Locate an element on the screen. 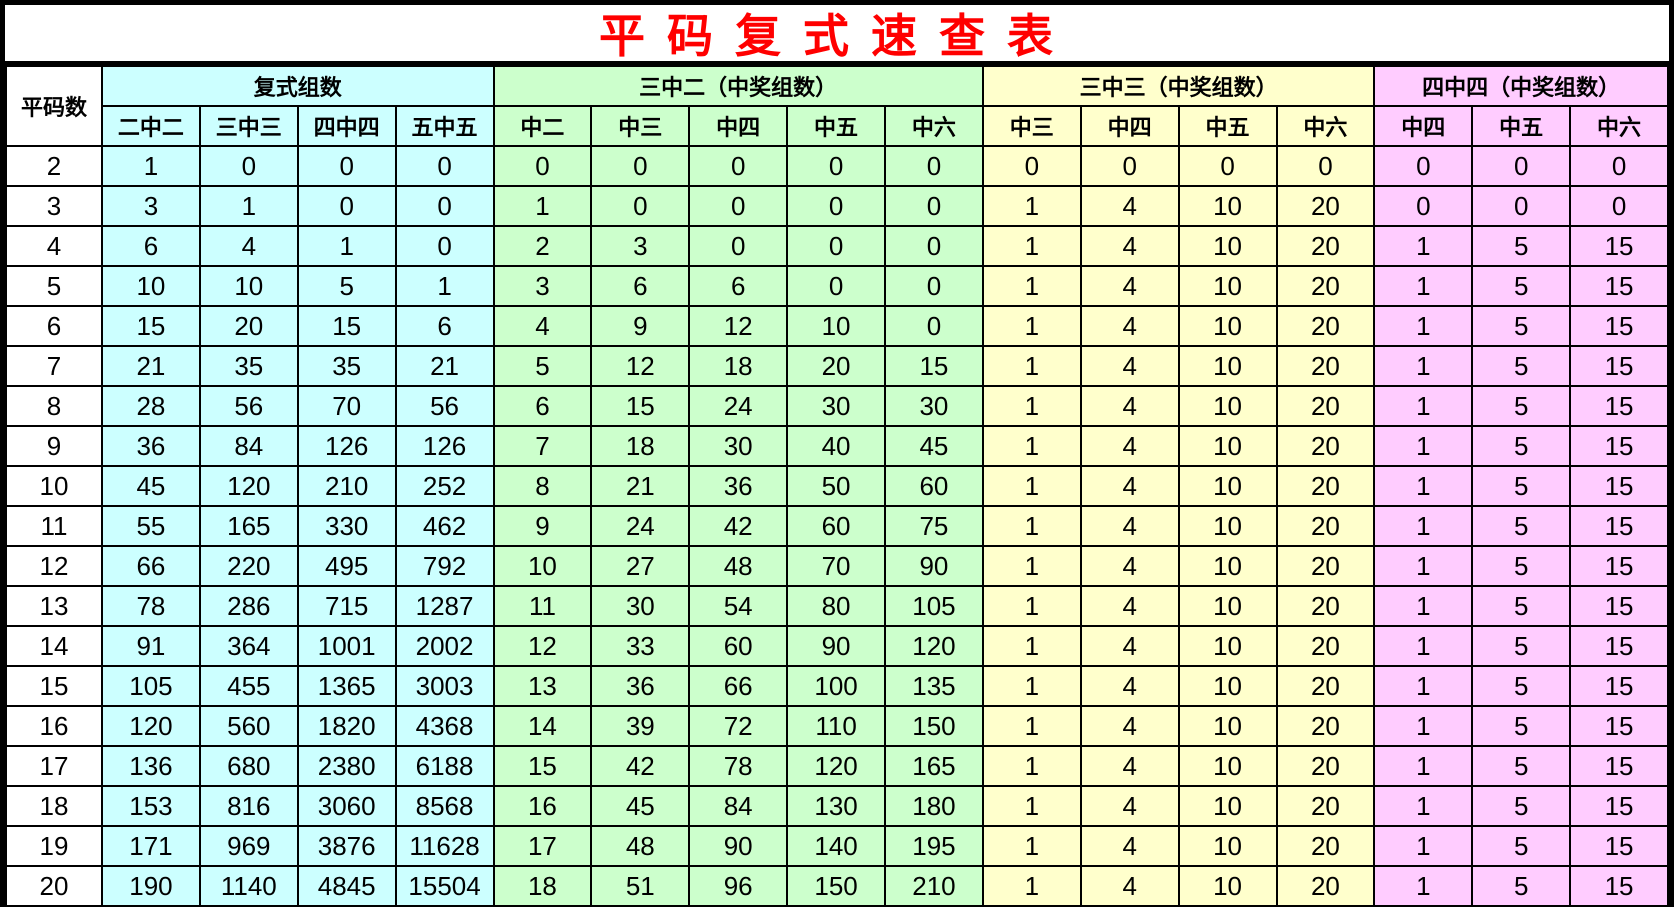 This screenshot has height=907, width=1674. value-cell: 70 is located at coordinates (836, 566).